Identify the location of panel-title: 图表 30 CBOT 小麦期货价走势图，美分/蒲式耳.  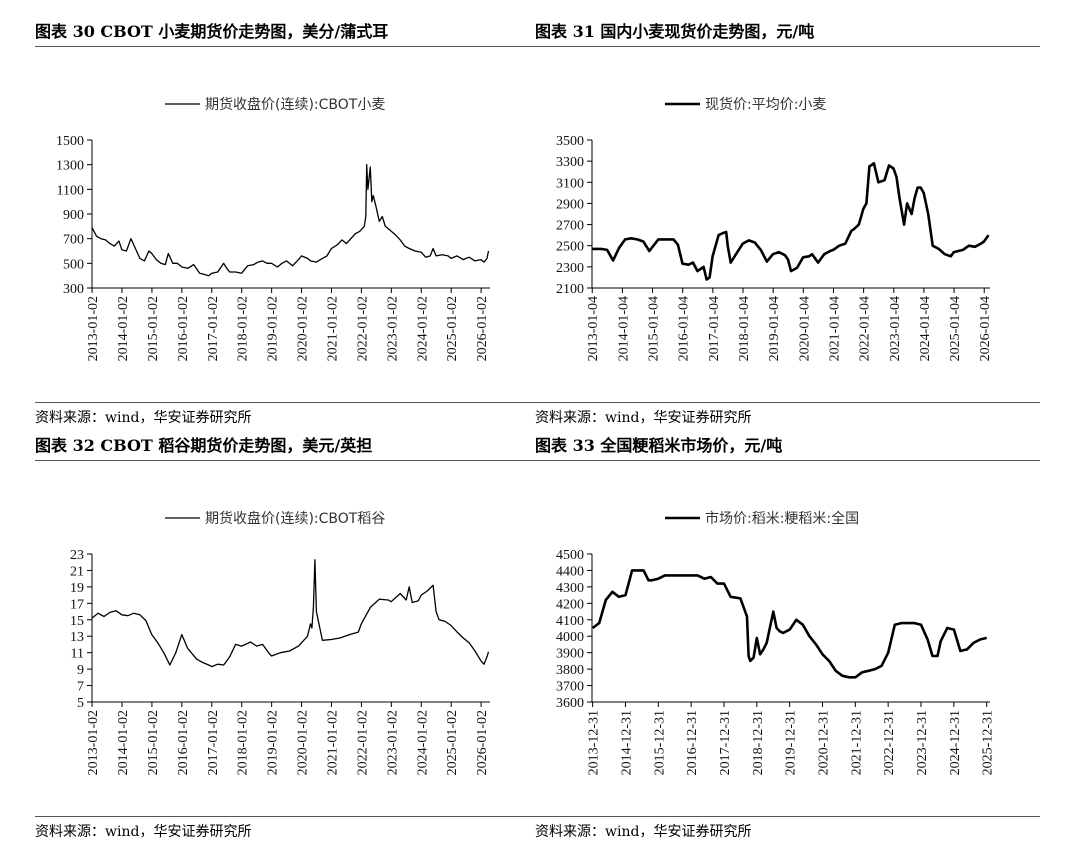
(287, 32).